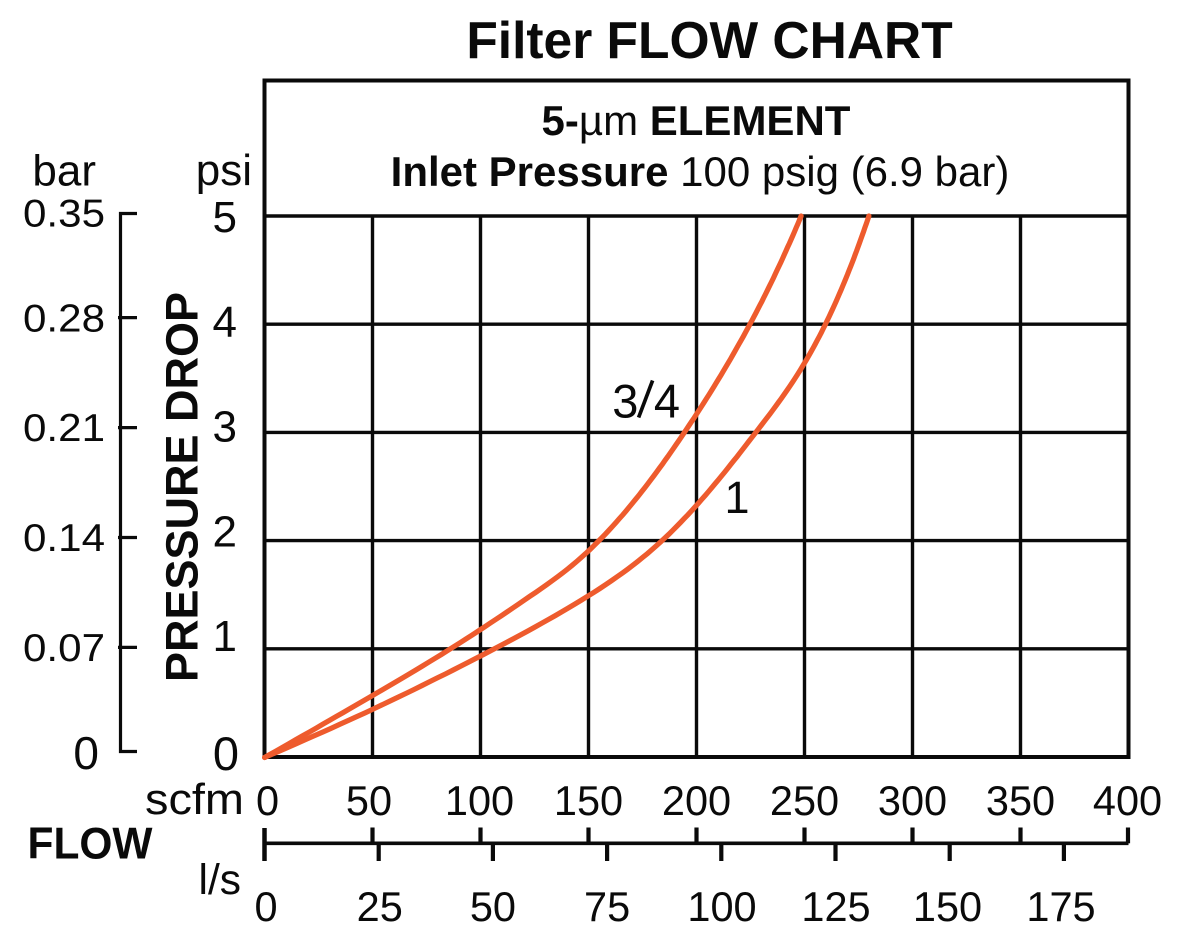 This screenshot has height=928, width=1184. I want to click on svg-text: 125, so click(835, 905).